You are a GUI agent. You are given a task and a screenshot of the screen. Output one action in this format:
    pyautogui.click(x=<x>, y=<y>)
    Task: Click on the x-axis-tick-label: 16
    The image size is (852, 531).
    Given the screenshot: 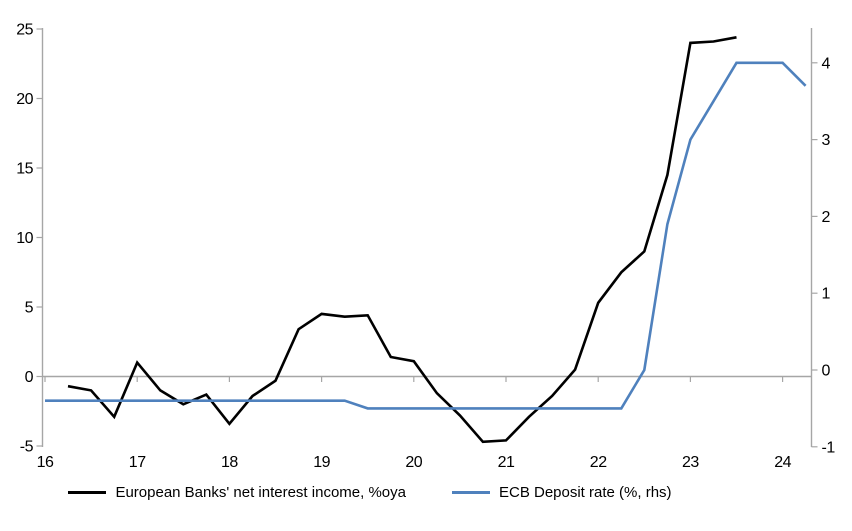 What is the action you would take?
    pyautogui.click(x=45, y=462)
    